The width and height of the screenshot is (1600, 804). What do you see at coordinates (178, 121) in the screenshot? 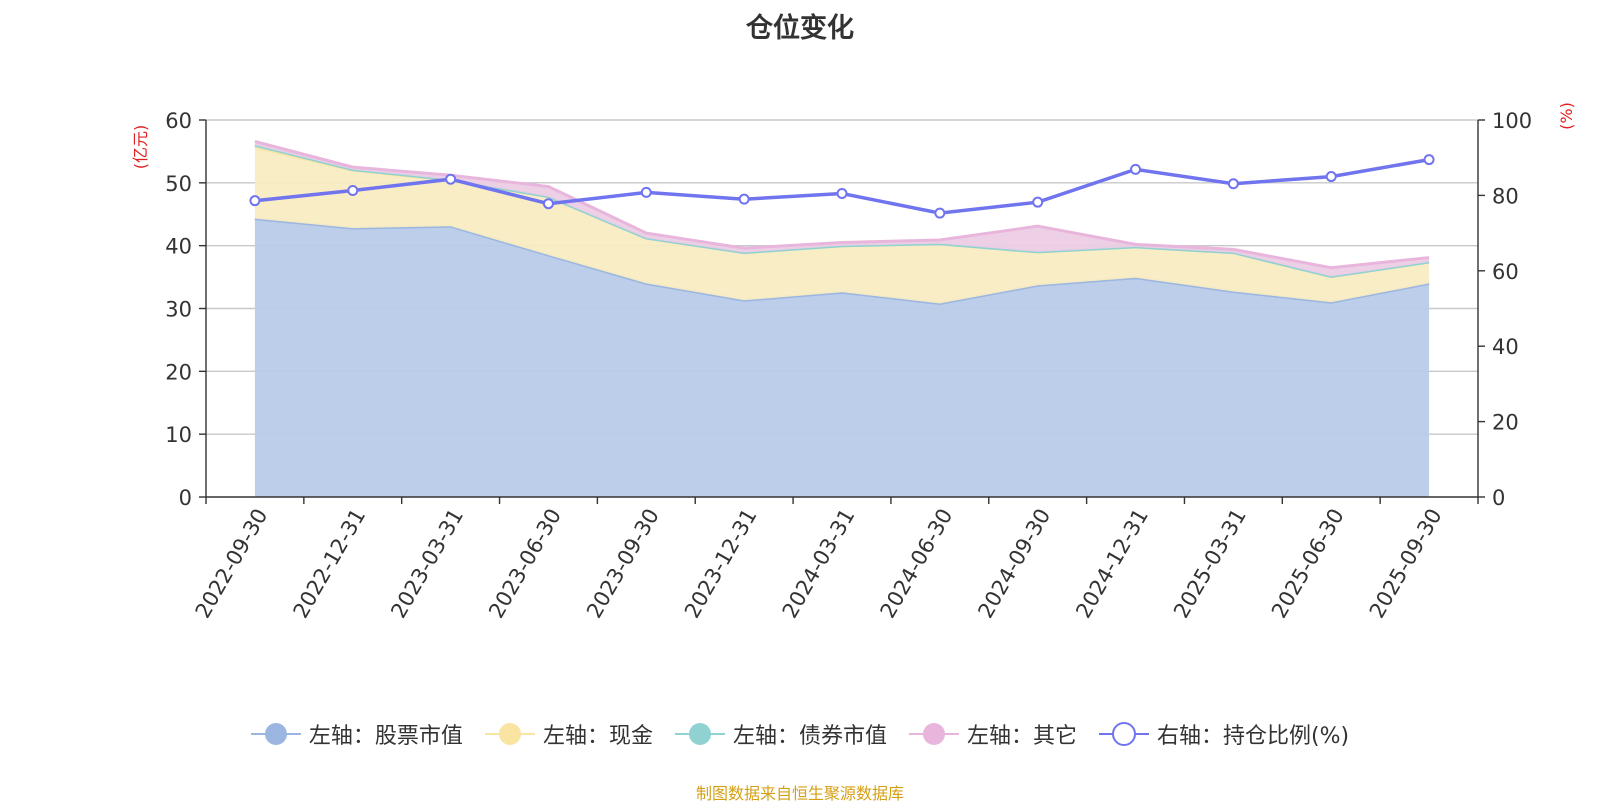
I see `left-axis-tick-label: 60` at bounding box center [178, 121].